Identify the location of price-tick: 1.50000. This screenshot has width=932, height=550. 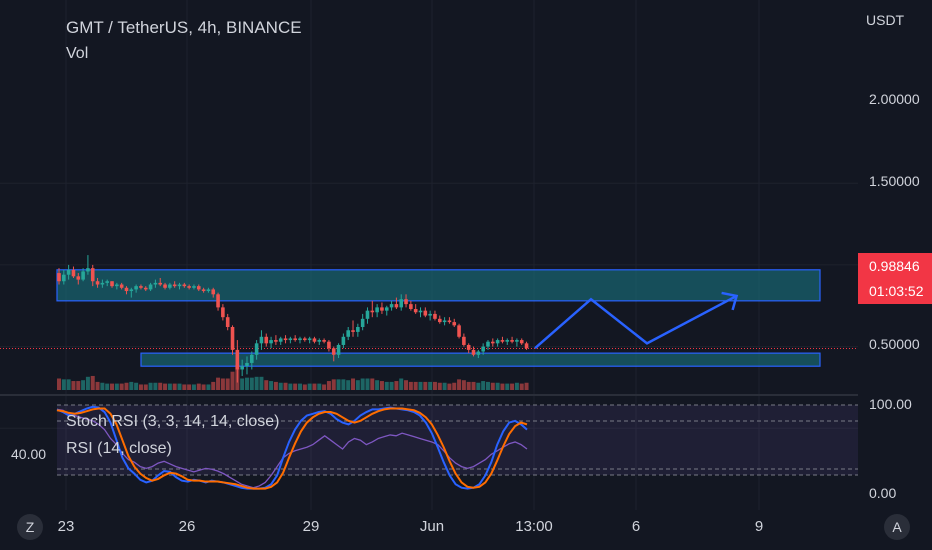
(894, 181).